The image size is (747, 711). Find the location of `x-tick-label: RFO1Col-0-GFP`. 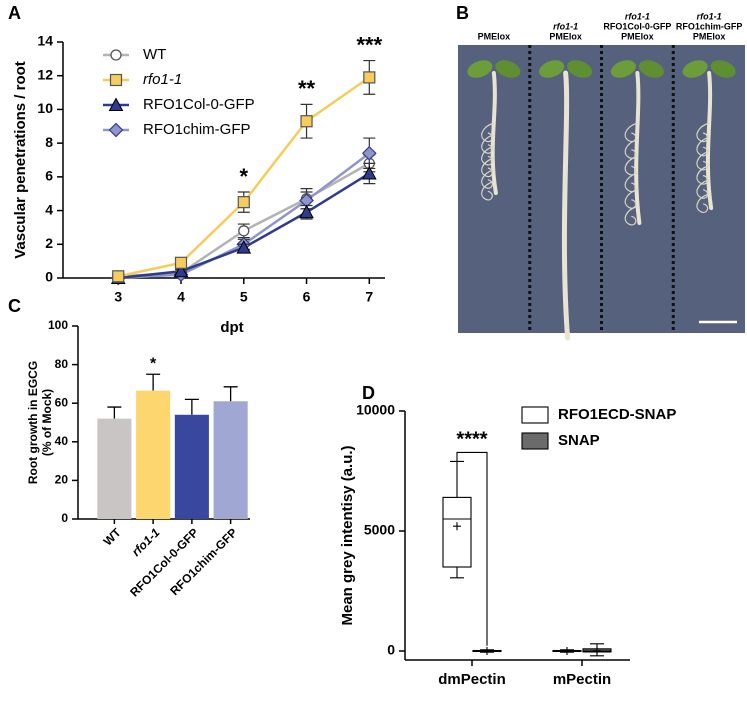

x-tick-label: RFO1Col-0-GFP is located at coordinates (164, 562).